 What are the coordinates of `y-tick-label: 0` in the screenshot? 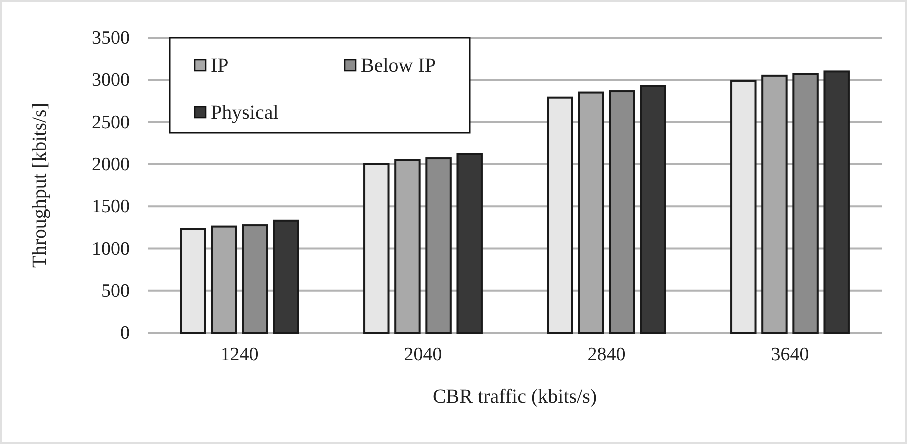 It's located at (125, 333).